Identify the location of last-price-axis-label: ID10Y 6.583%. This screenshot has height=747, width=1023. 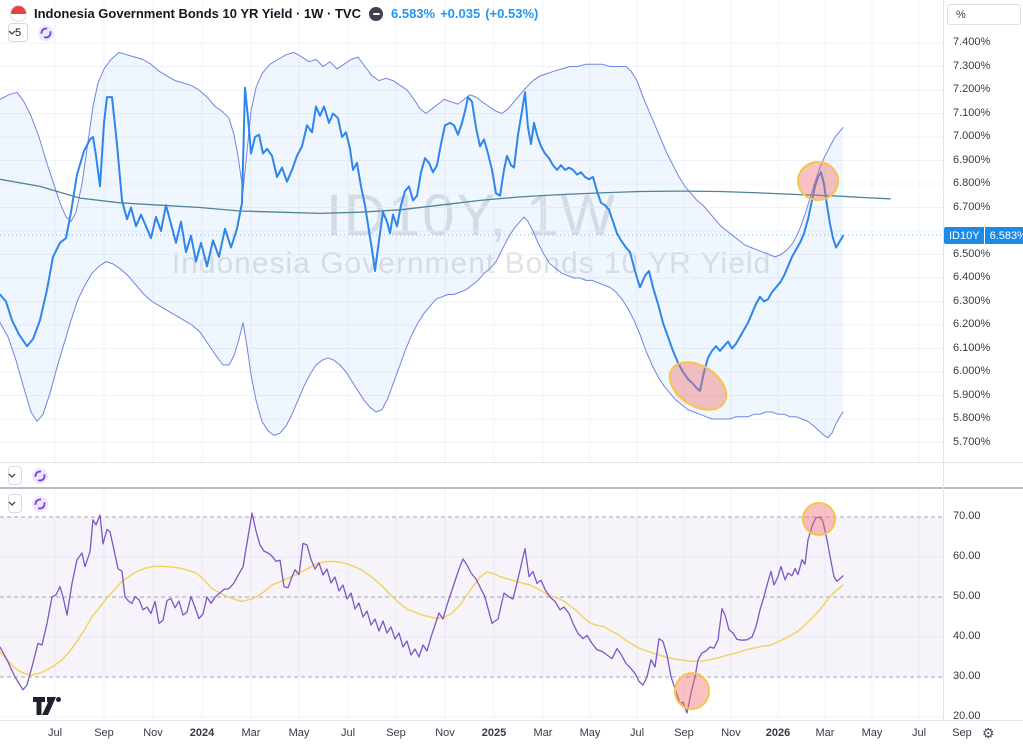
(983, 235).